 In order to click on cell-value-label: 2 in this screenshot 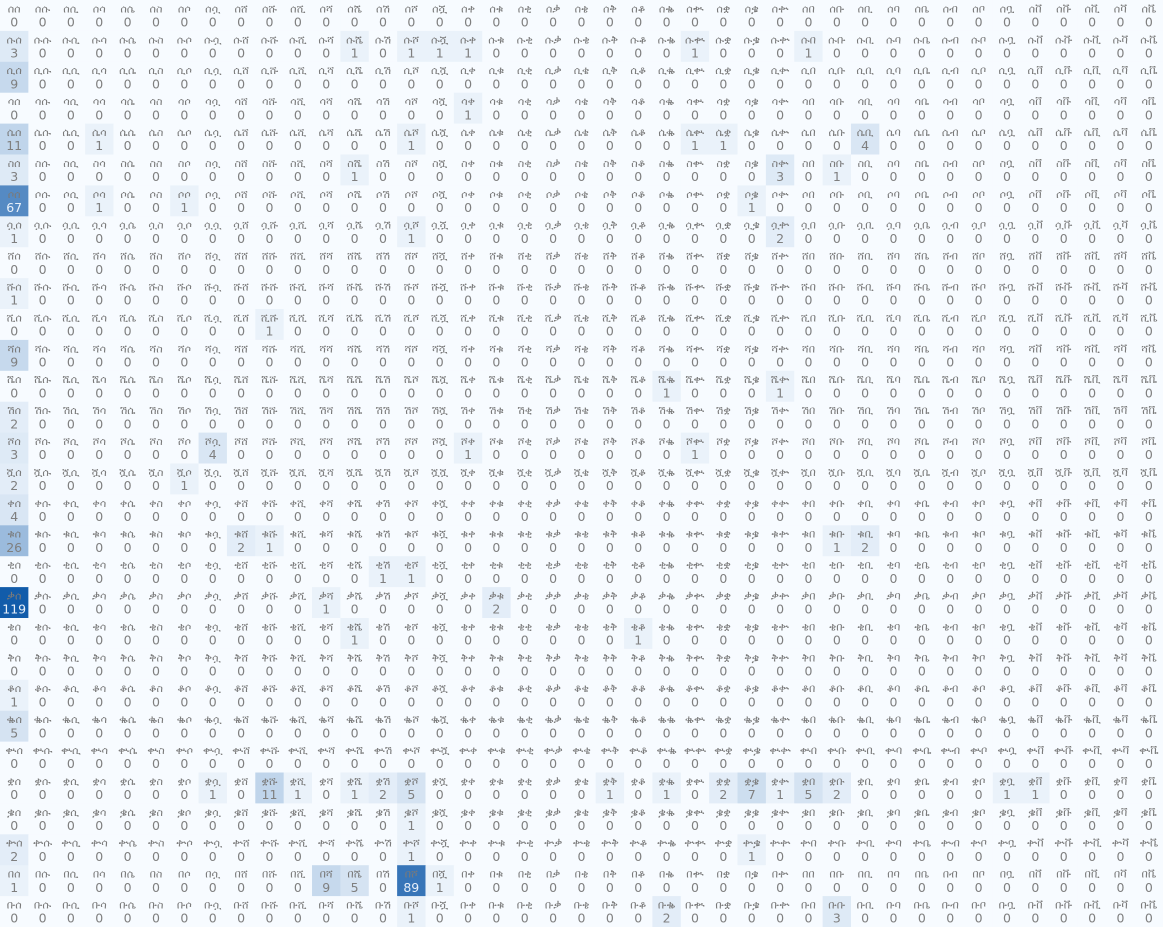, I will do `click(14, 423)`.